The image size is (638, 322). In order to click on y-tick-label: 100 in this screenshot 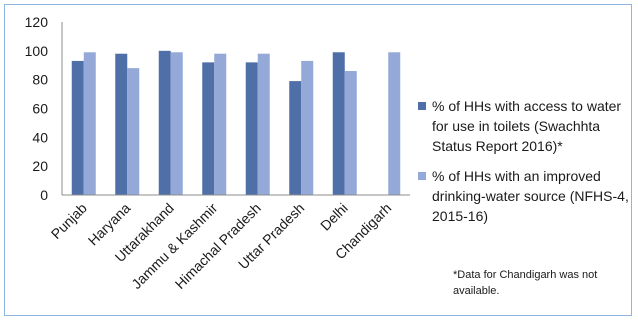, I will do `click(37, 51)`.